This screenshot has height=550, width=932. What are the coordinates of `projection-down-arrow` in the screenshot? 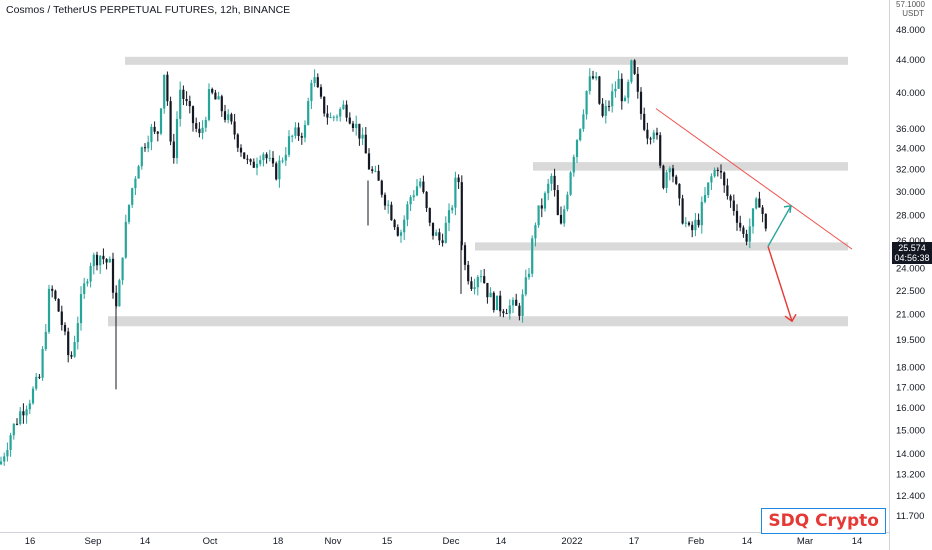 It's located at (780, 284).